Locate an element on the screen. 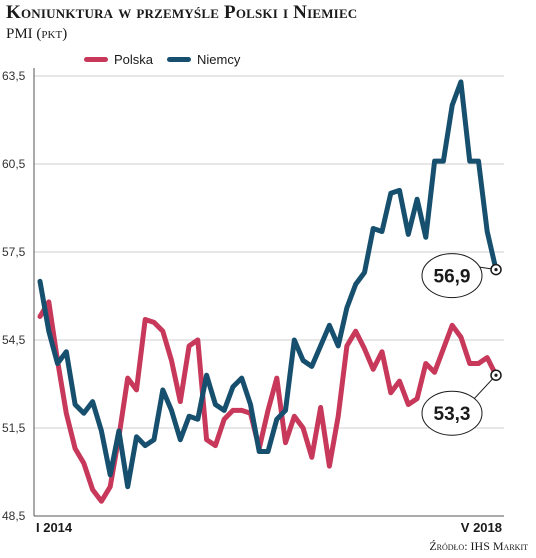  source-note: Źródło: IHS Markit is located at coordinates (478, 546).